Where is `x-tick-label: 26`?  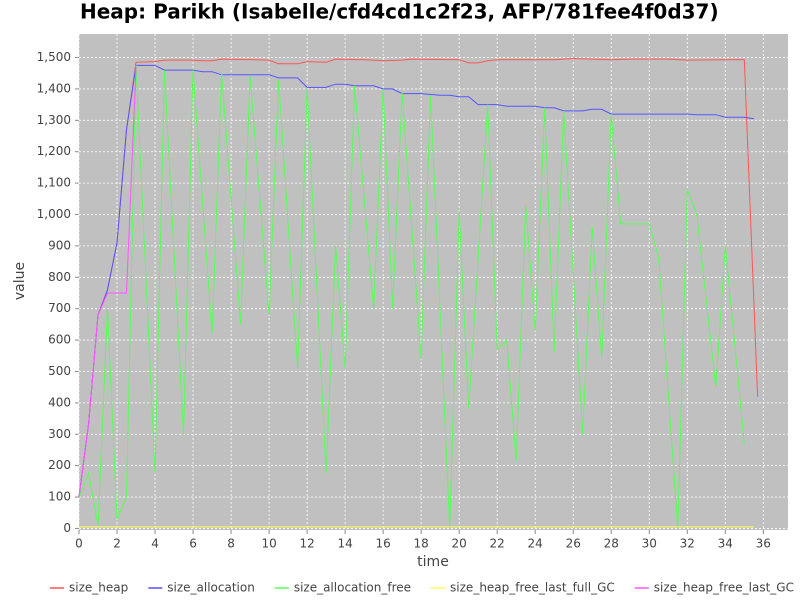 x-tick-label: 26 is located at coordinates (573, 544).